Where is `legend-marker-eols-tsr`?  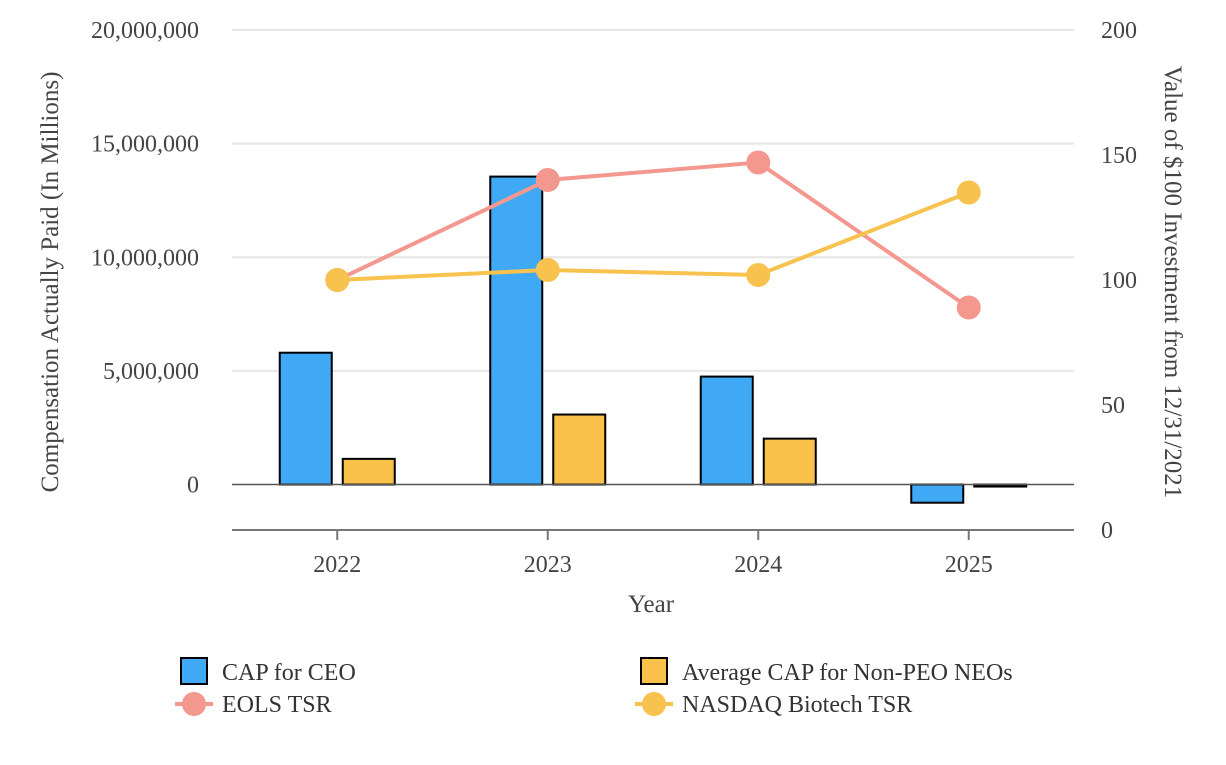
legend-marker-eols-tsr is located at coordinates (194, 704).